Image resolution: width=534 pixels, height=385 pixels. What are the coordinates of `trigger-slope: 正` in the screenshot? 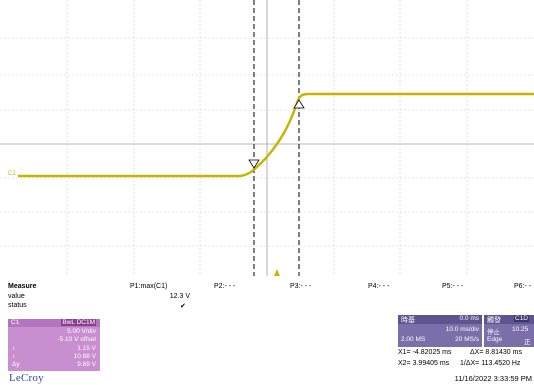 It's located at (527, 342).